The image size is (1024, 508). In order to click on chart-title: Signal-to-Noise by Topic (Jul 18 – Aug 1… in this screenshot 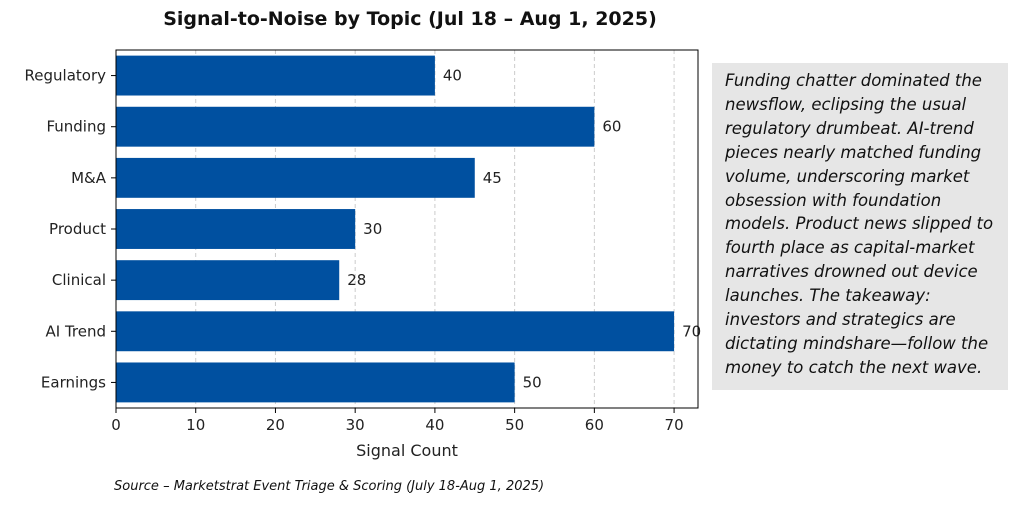, I will do `click(410, 19)`.